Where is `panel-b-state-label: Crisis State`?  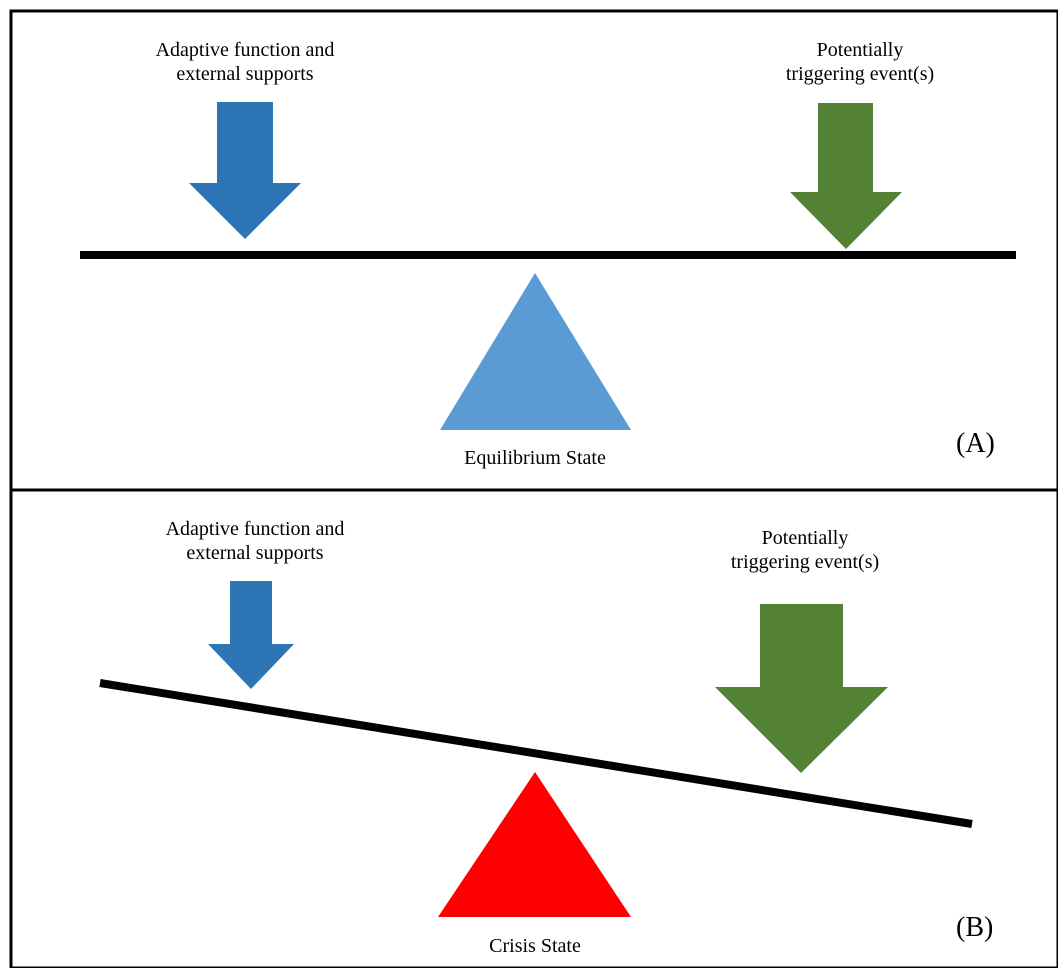 panel-b-state-label: Crisis State is located at coordinates (535, 946).